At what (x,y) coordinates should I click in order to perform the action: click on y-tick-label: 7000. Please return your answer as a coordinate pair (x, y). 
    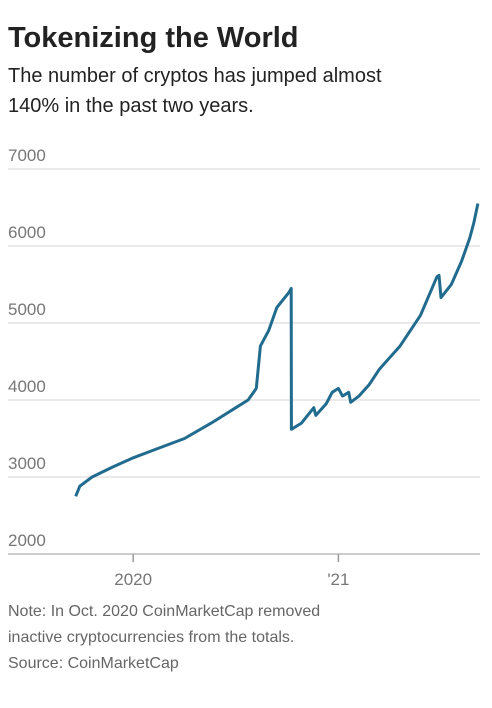
    Looking at the image, I should click on (27, 155).